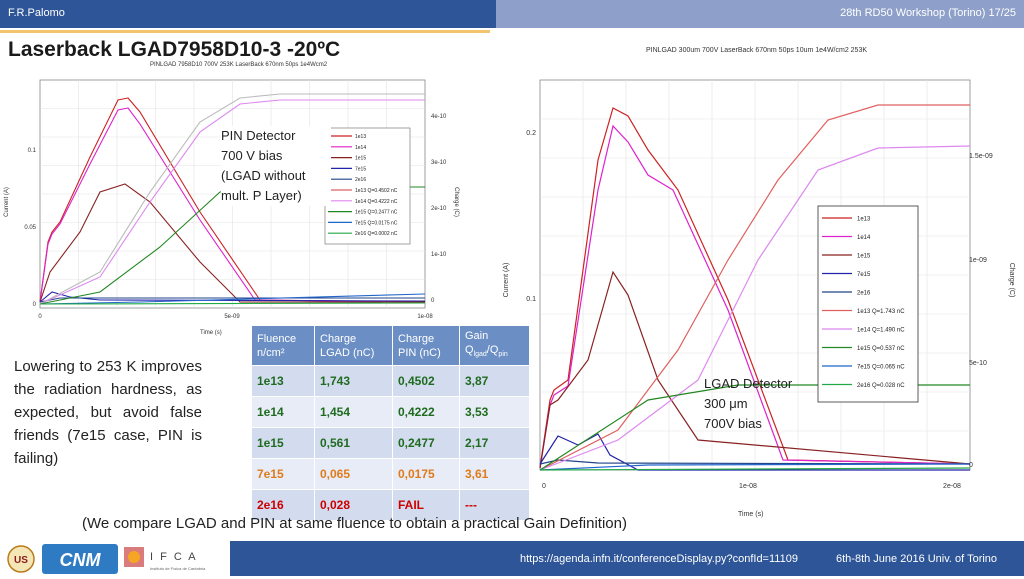 The width and height of the screenshot is (1024, 579). What do you see at coordinates (353, 412) in the screenshot?
I see `table-cell-lgad: 1,454` at bounding box center [353, 412].